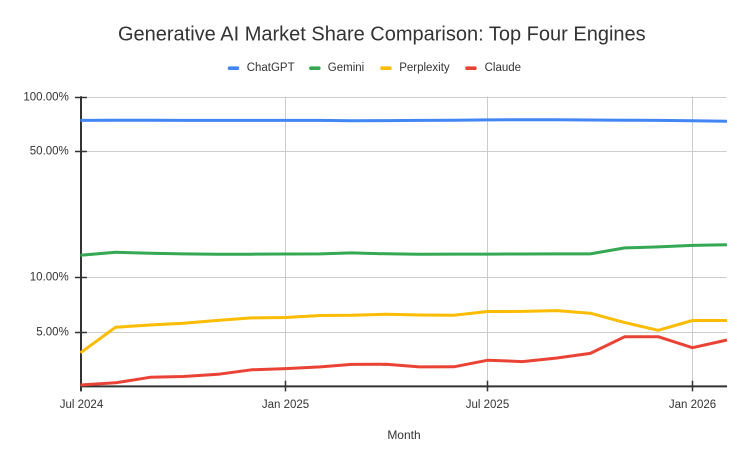  I want to click on svg-text: Gemini, so click(346, 68).